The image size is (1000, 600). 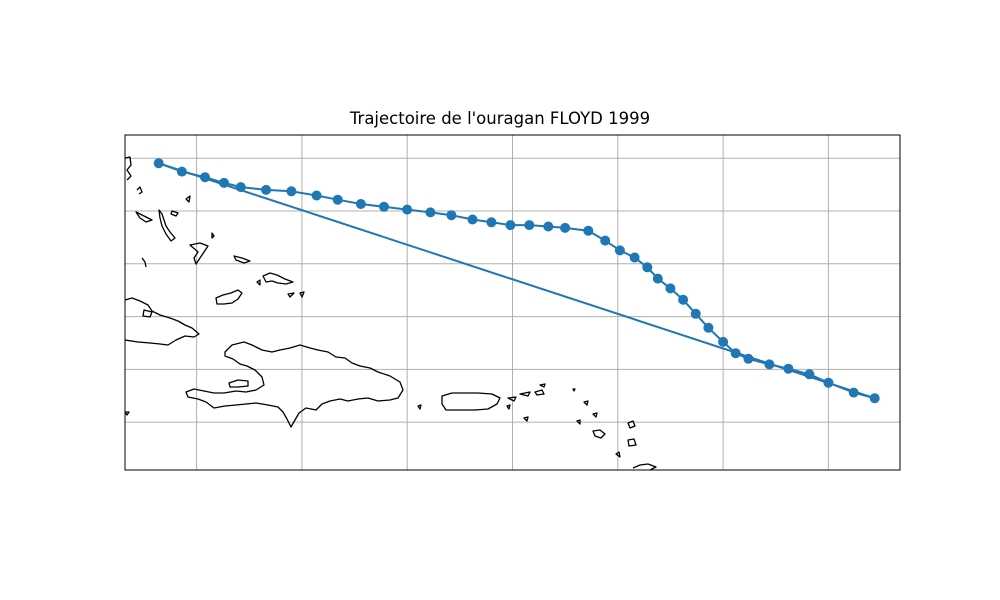 What do you see at coordinates (238, 383) in the screenshot?
I see `coastline-gonave` at bounding box center [238, 383].